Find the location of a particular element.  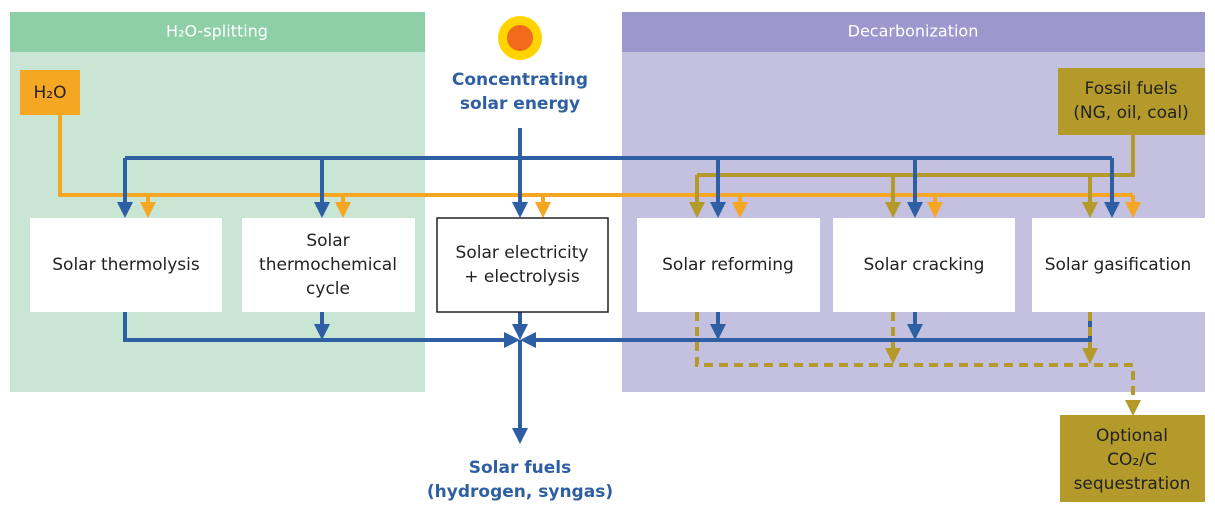

reforming-box is located at coordinates (728, 265).